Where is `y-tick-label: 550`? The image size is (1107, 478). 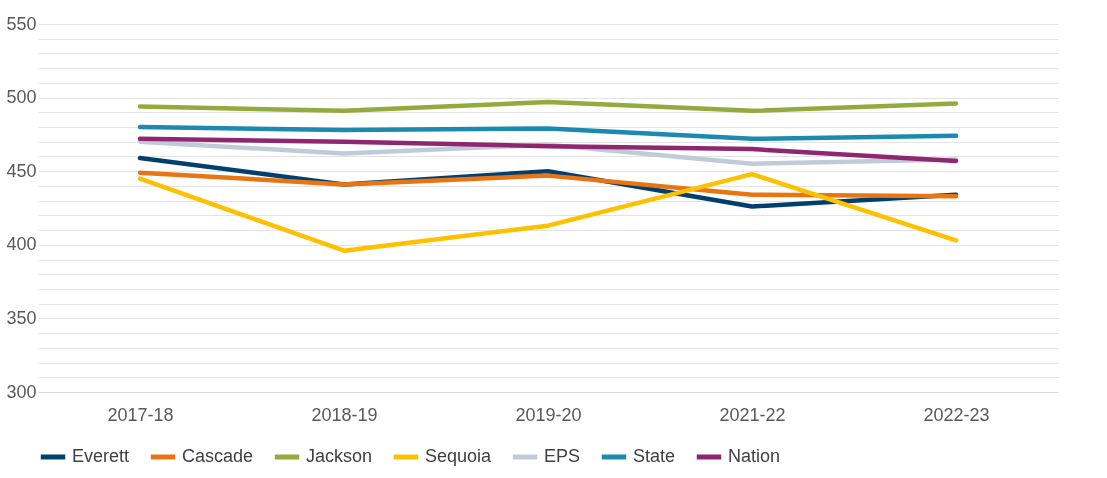 y-tick-label: 550 is located at coordinates (21, 23).